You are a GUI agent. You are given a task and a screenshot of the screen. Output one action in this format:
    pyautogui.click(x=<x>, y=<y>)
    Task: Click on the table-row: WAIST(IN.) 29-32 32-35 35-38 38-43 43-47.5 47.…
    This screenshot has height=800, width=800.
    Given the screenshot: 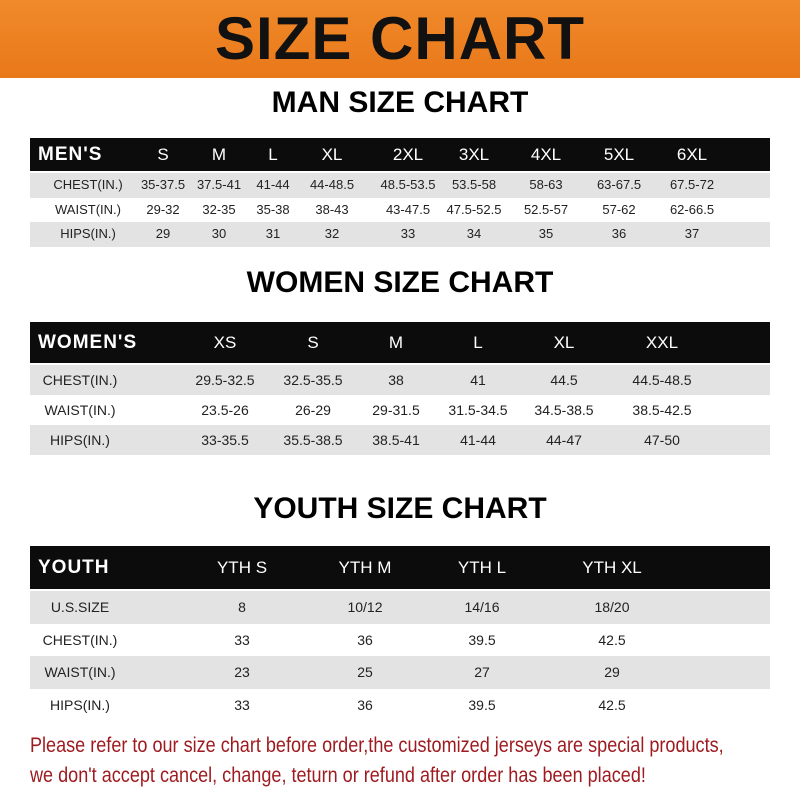 What is the action you would take?
    pyautogui.click(x=400, y=209)
    